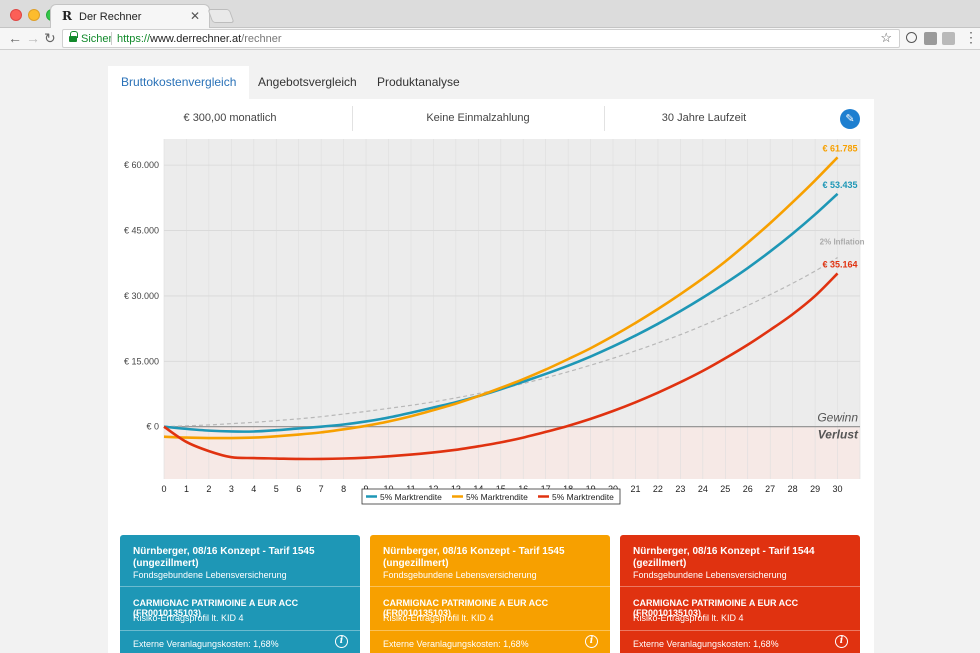  Describe the element at coordinates (16, 15) in the screenshot. I see `close-window-button` at that location.